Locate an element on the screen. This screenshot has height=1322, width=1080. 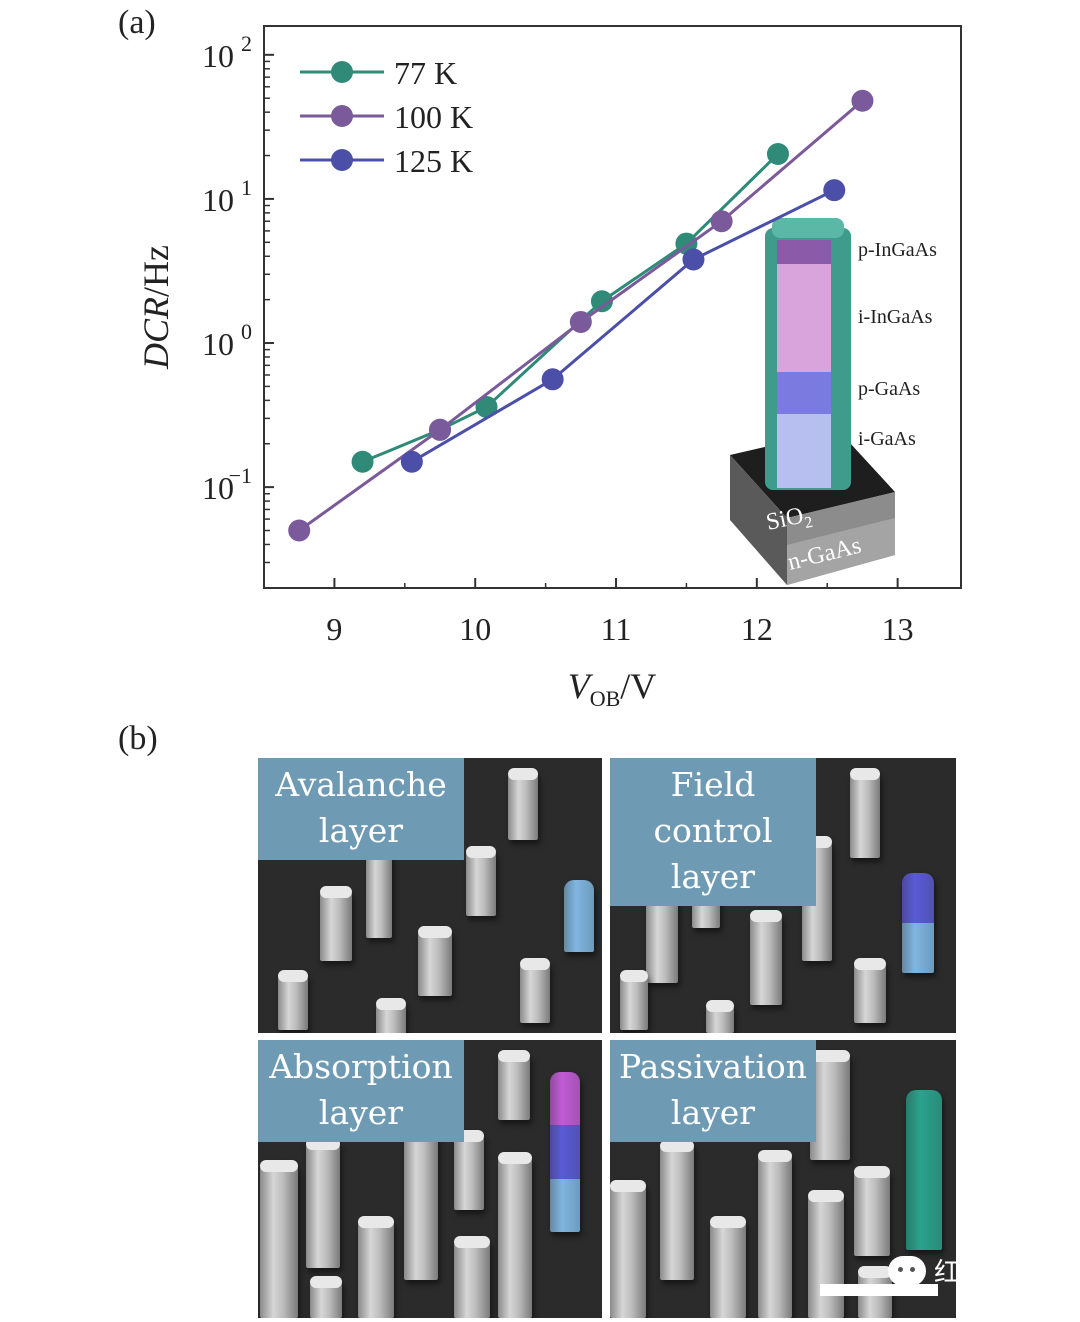
sem-tile-absorption: Absorption layer is located at coordinates (430, 1179).